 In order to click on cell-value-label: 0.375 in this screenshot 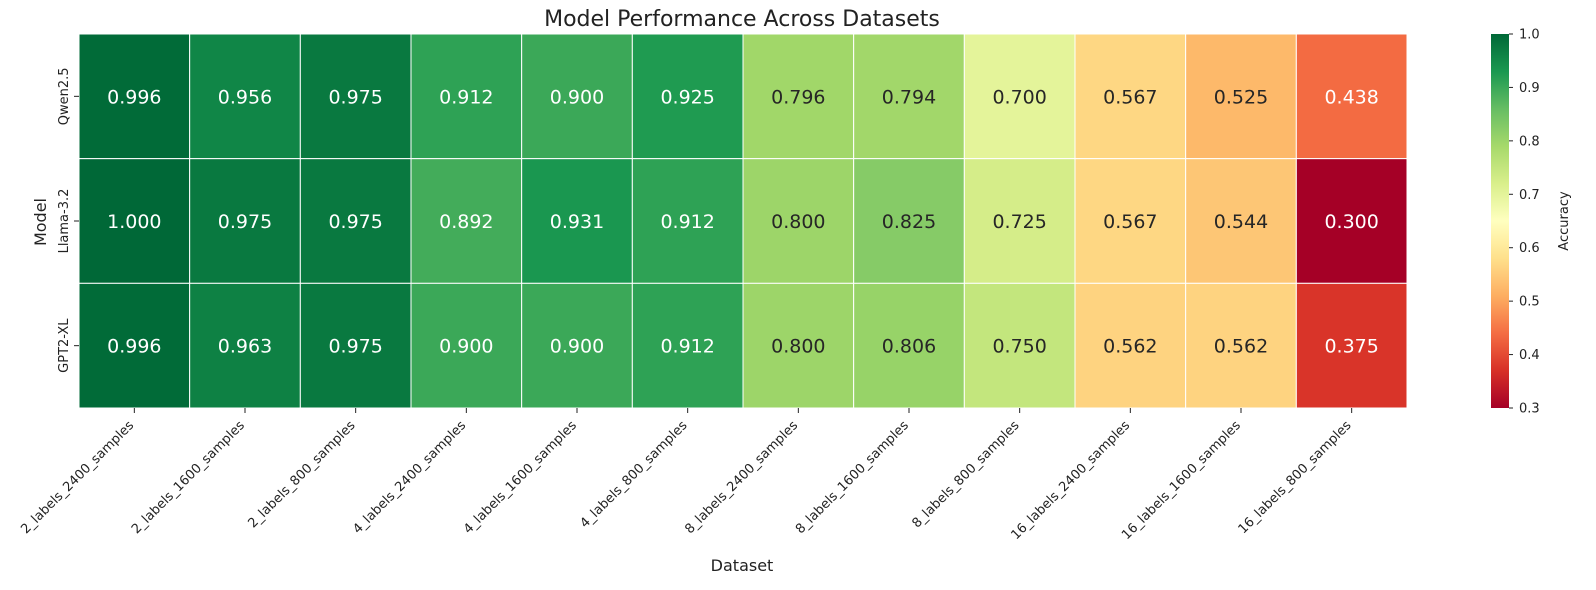, I will do `click(1351, 347)`.